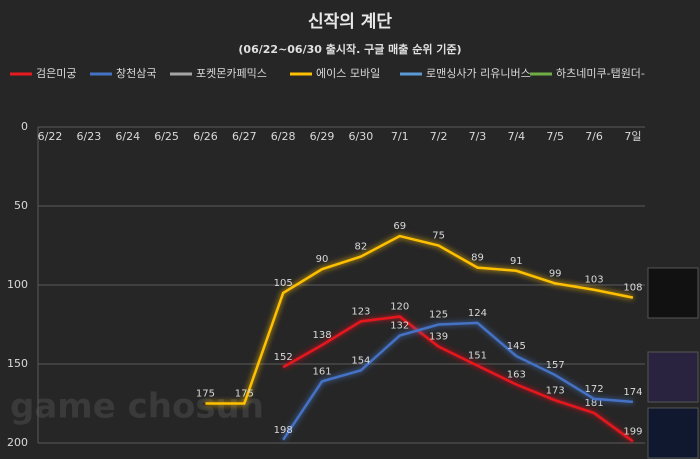 The image size is (700, 459). What do you see at coordinates (360, 360) in the screenshot?
I see `data-label: 154` at bounding box center [360, 360].